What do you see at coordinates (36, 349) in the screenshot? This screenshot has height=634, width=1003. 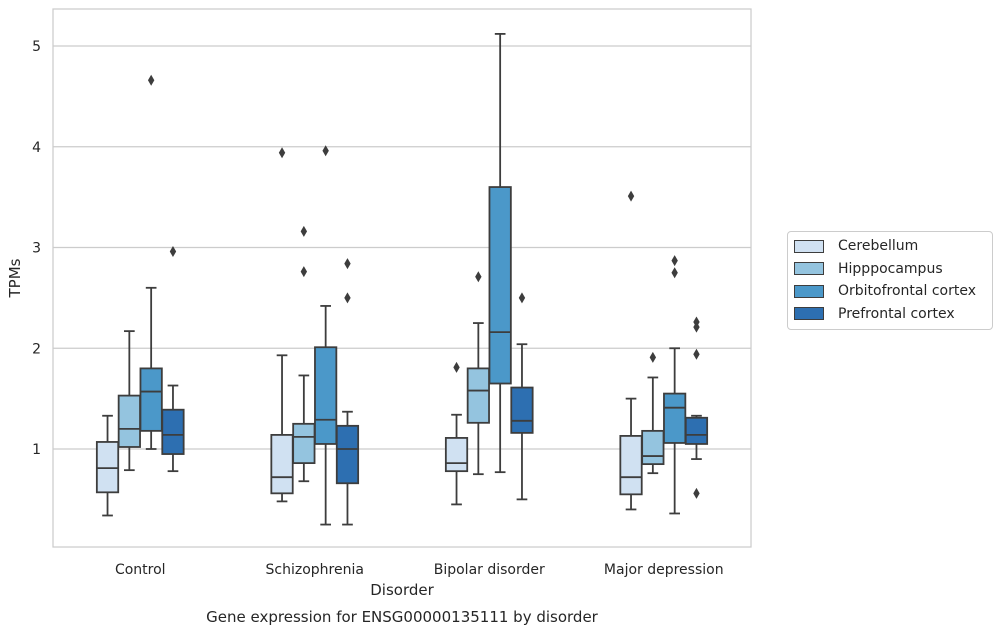 I see `y-tick-label: 2` at bounding box center [36, 349].